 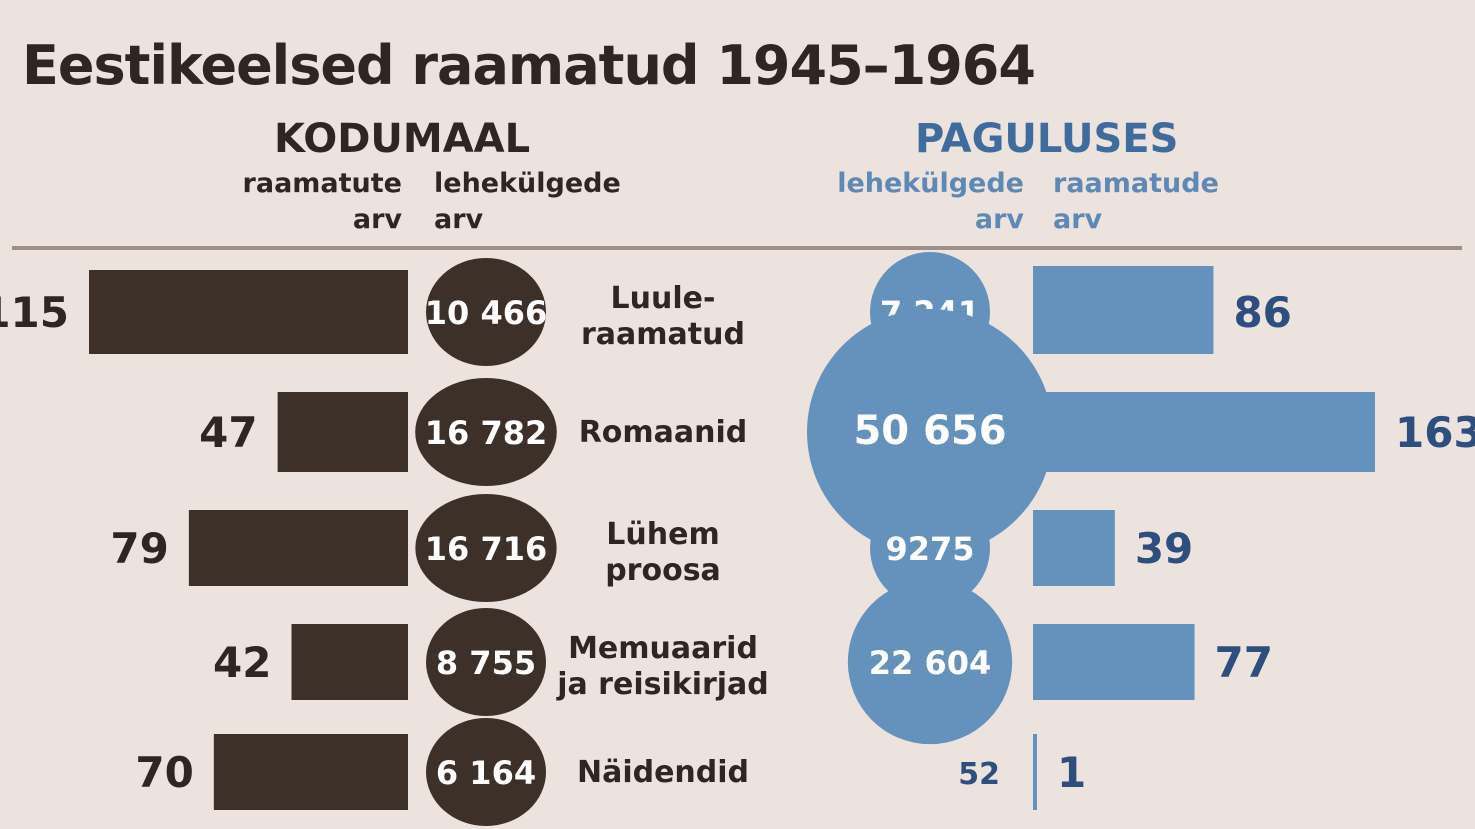 I want to click on exile-pages-value: 22 604, so click(x=930, y=663).